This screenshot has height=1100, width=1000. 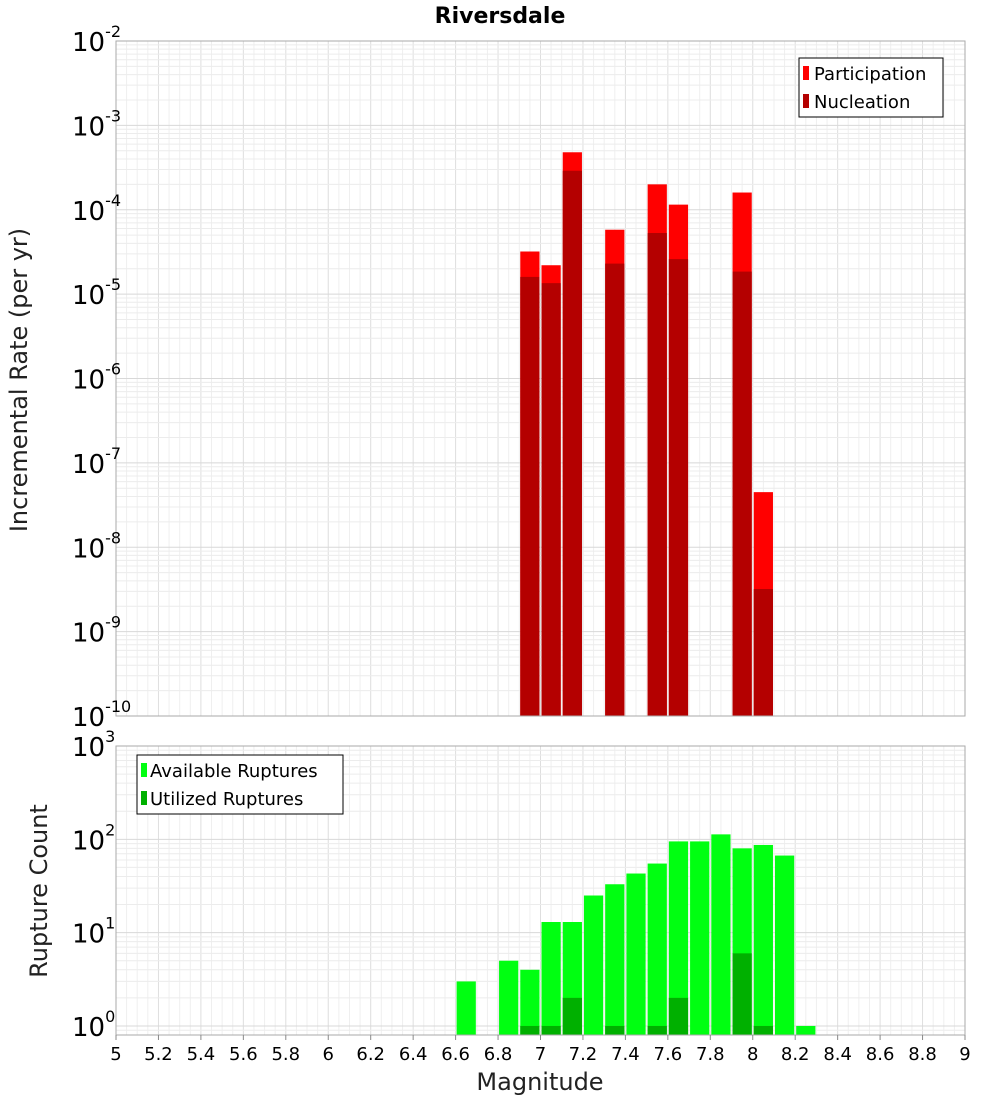 What do you see at coordinates (646, 434) in the screenshot?
I see `rate-bars` at bounding box center [646, 434].